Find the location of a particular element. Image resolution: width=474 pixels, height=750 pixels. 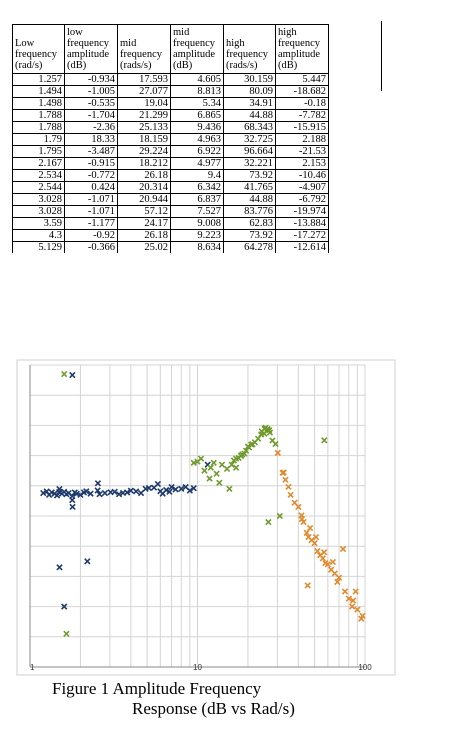

table-row: 1.79 18.33 18.159 4.963 32.725 2.188 is located at coordinates (170, 139).